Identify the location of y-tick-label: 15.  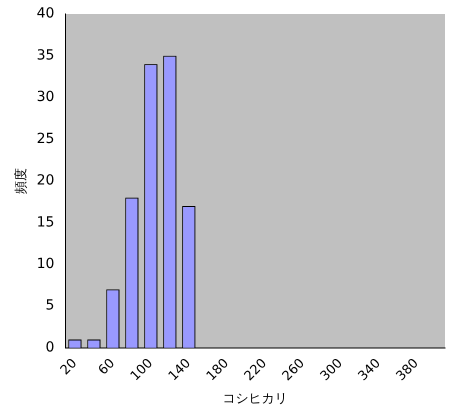
(45, 222).